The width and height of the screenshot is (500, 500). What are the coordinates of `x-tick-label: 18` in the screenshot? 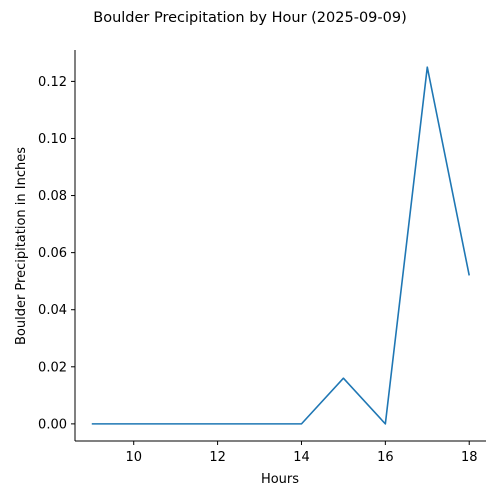 It's located at (469, 457).